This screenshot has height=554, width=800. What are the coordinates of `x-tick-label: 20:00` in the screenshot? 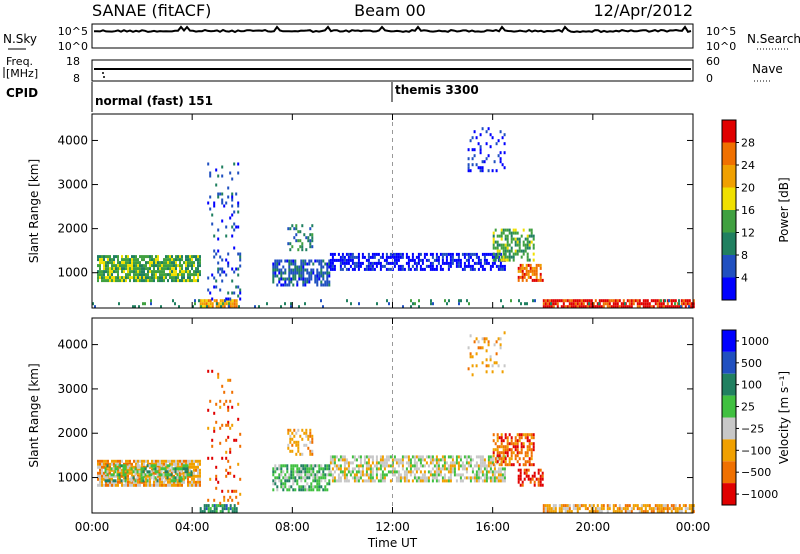 It's located at (593, 527).